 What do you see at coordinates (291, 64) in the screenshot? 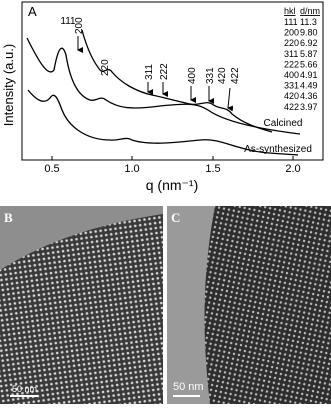
I see `table-cell: 222` at bounding box center [291, 64].